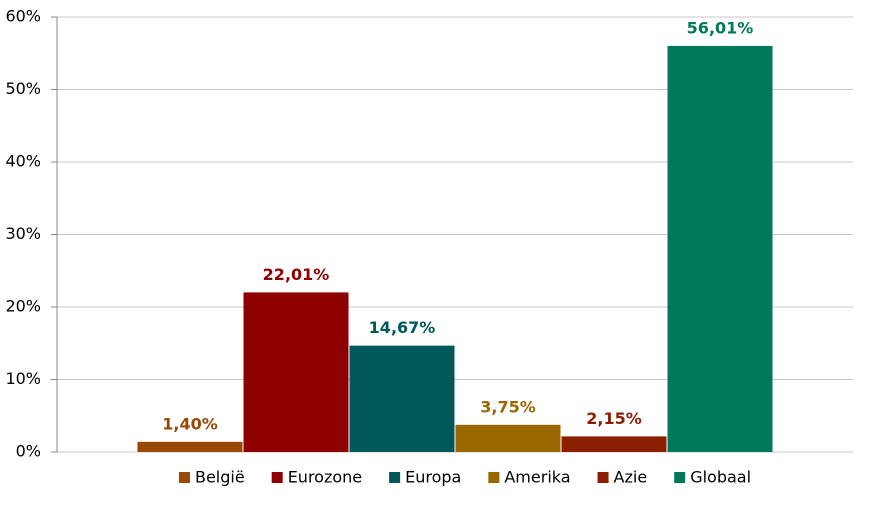 This screenshot has width=869, height=522. What do you see at coordinates (190, 423) in the screenshot?
I see `value-label: 1,40%` at bounding box center [190, 423].